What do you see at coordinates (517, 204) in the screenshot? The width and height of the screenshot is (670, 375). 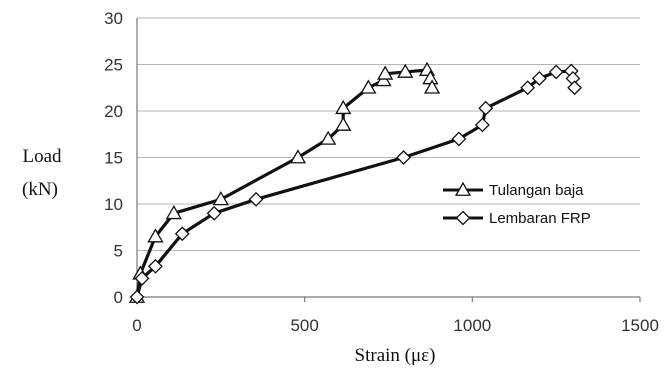 I see `legend: Tulangan baja Lembaran FRP` at bounding box center [517, 204].